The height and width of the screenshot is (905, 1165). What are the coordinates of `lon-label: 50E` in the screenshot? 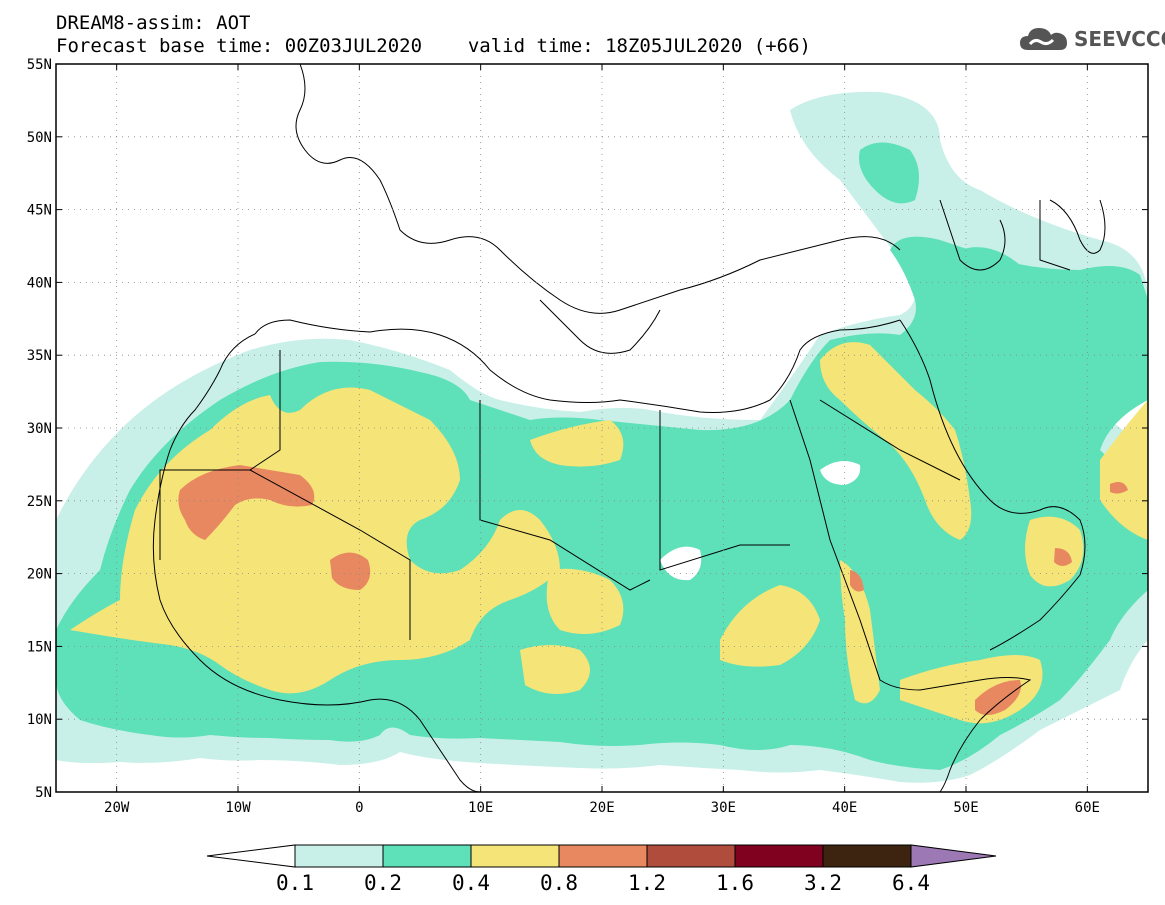 It's located at (965, 808).